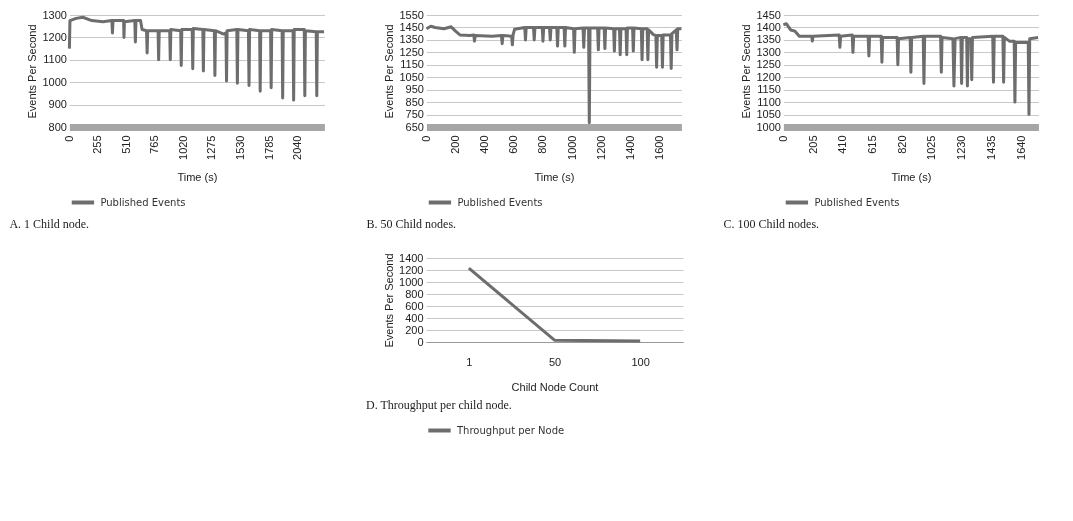 The width and height of the screenshot is (1073, 521). Describe the element at coordinates (812, 144) in the screenshot. I see `x-tick-label: 205` at that location.